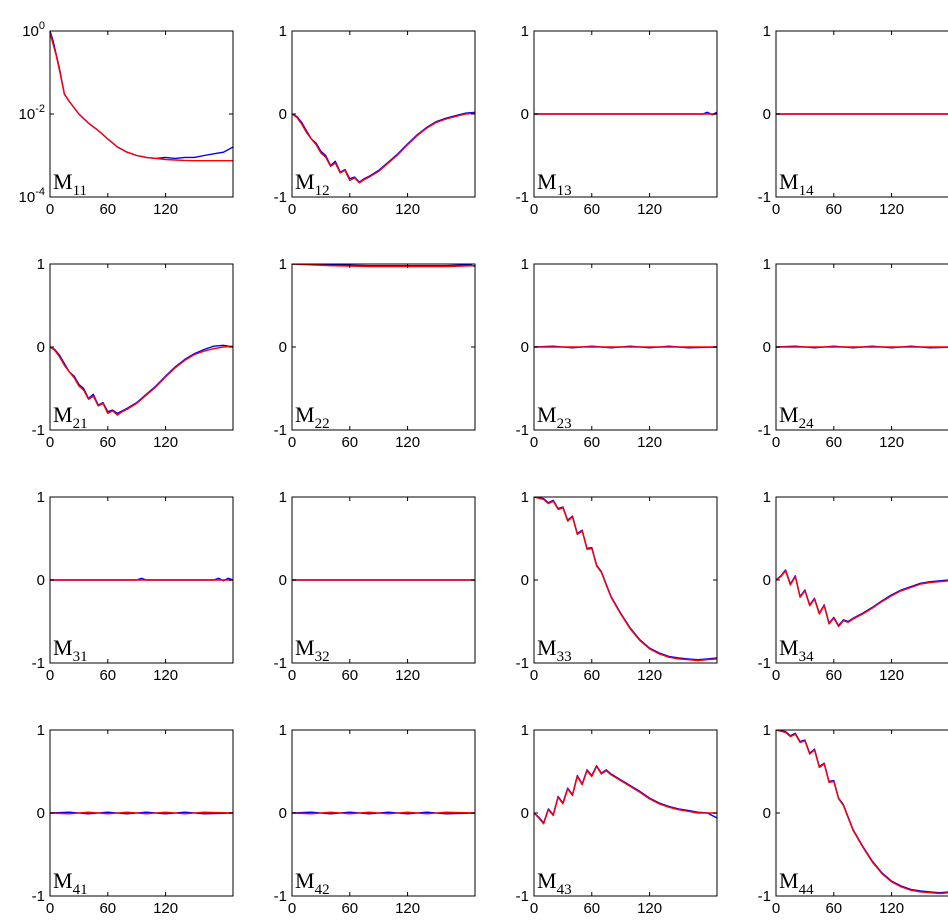 Image resolution: width=948 pixels, height=920 pixels. I want to click on panel-label: M32, so click(312, 650).